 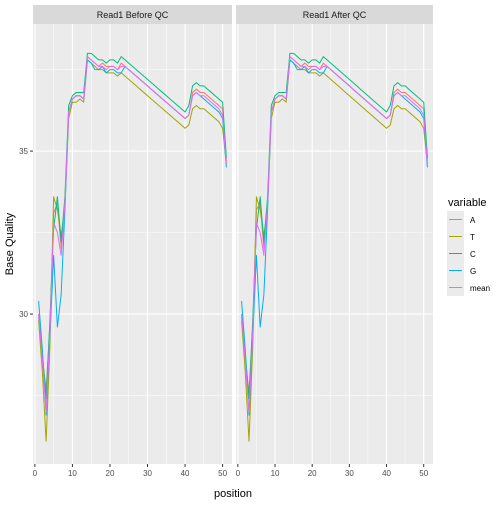 What do you see at coordinates (10, 243) in the screenshot?
I see `y-axis-title: Base Quality` at bounding box center [10, 243].